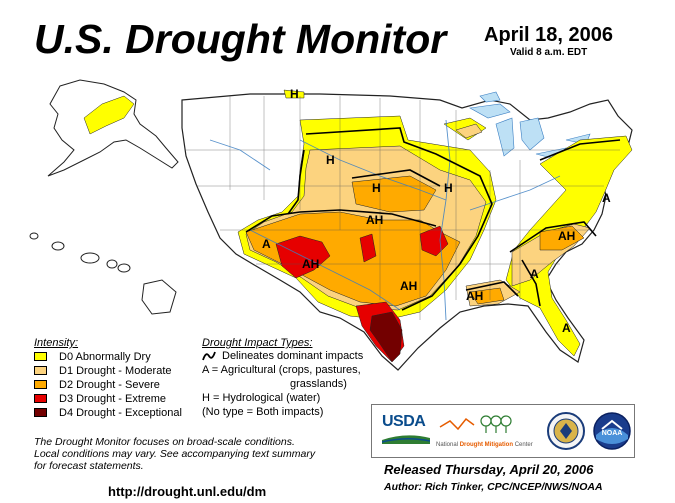 The height and width of the screenshot is (503, 675). I want to click on ndmc-prefix: National, so click(447, 445).